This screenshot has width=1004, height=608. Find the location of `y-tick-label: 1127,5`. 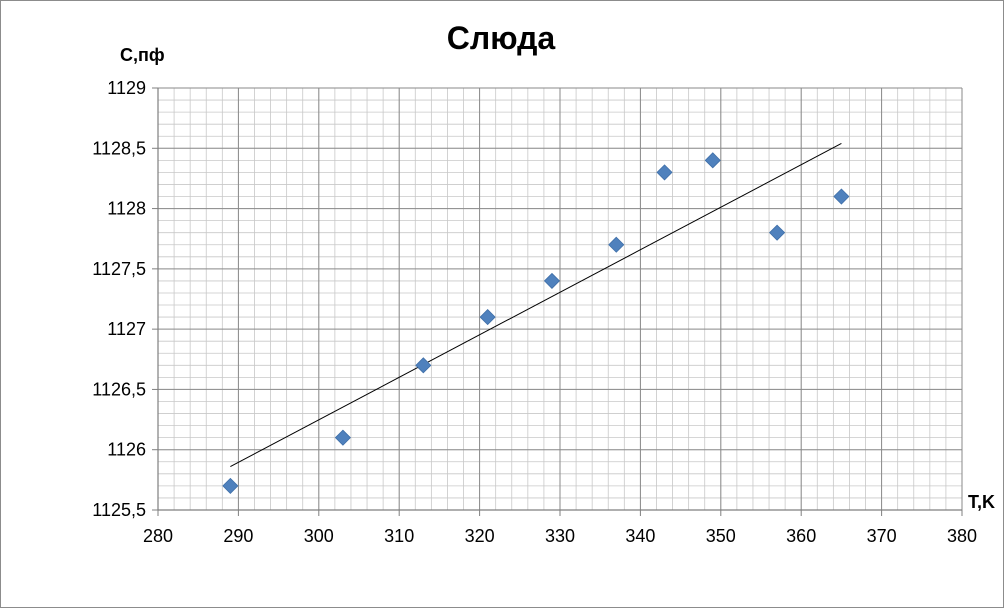

y-tick-label: 1127,5 is located at coordinates (119, 269).